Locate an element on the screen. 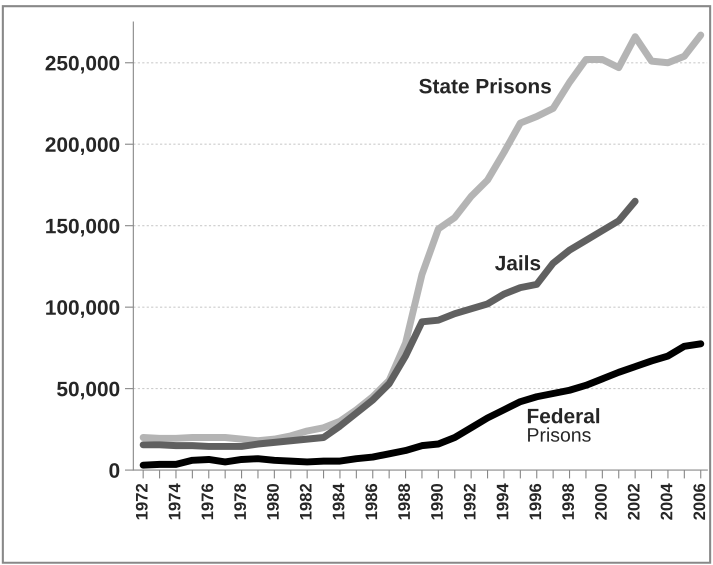 The image size is (713, 565). x-tick-label: 1994 is located at coordinates (502, 501).